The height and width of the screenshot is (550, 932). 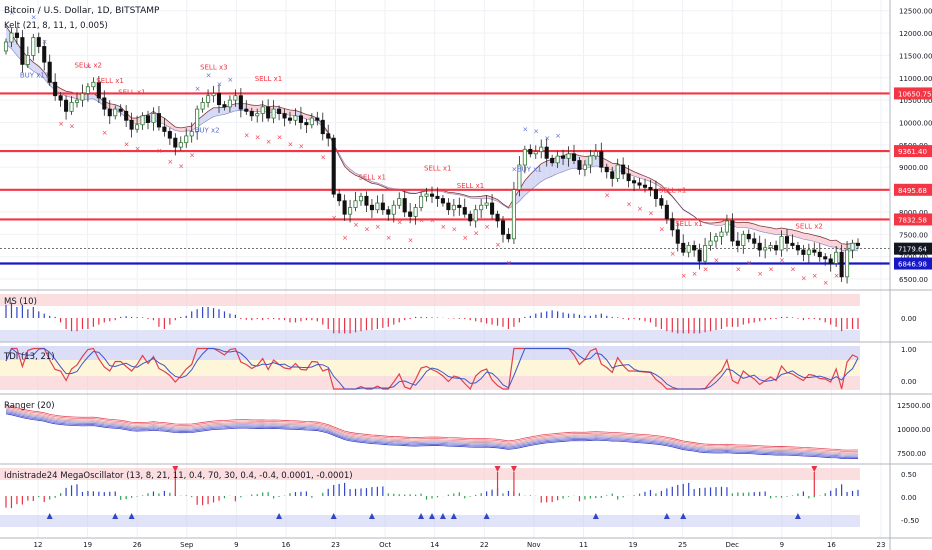 I want to click on time-tick-label: Sep, so click(x=187, y=545).